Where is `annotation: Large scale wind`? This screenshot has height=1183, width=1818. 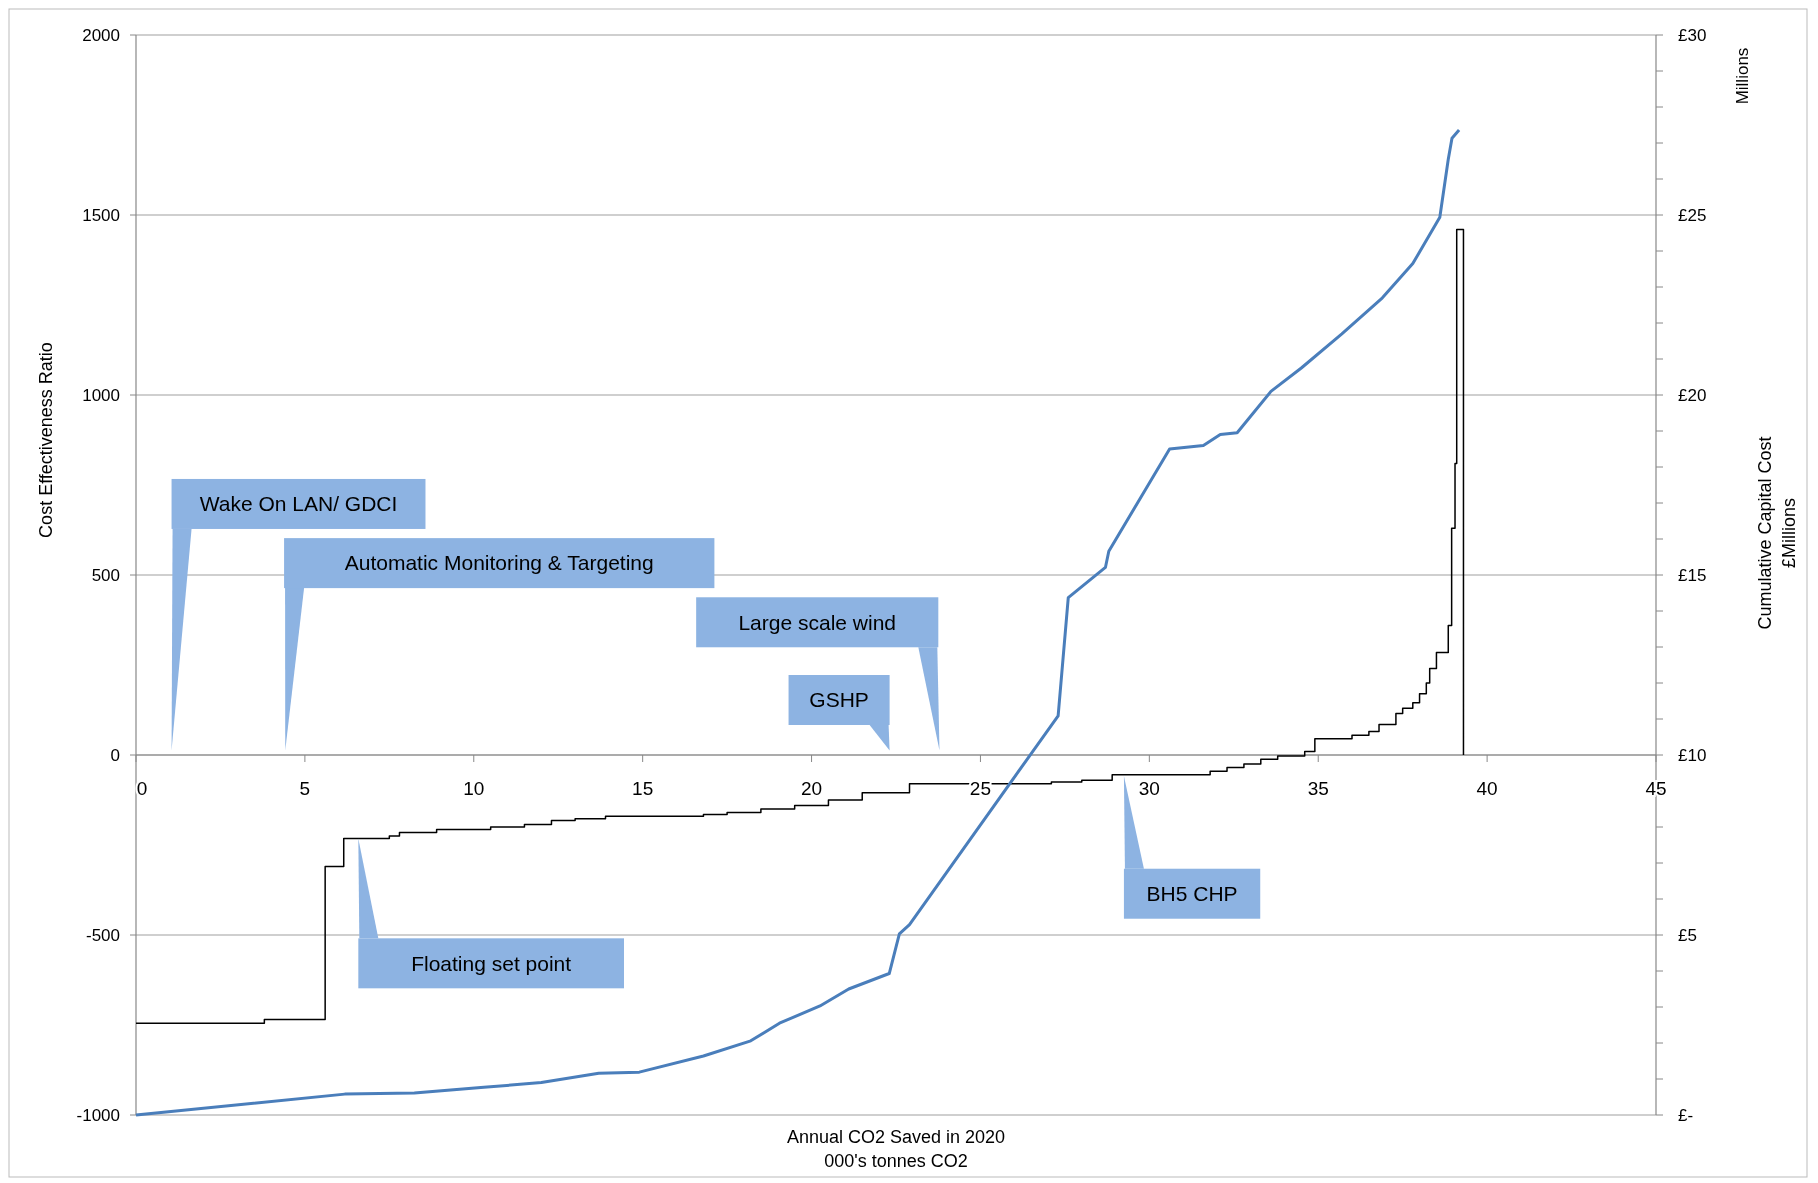
annotation: Large scale wind is located at coordinates (817, 622).